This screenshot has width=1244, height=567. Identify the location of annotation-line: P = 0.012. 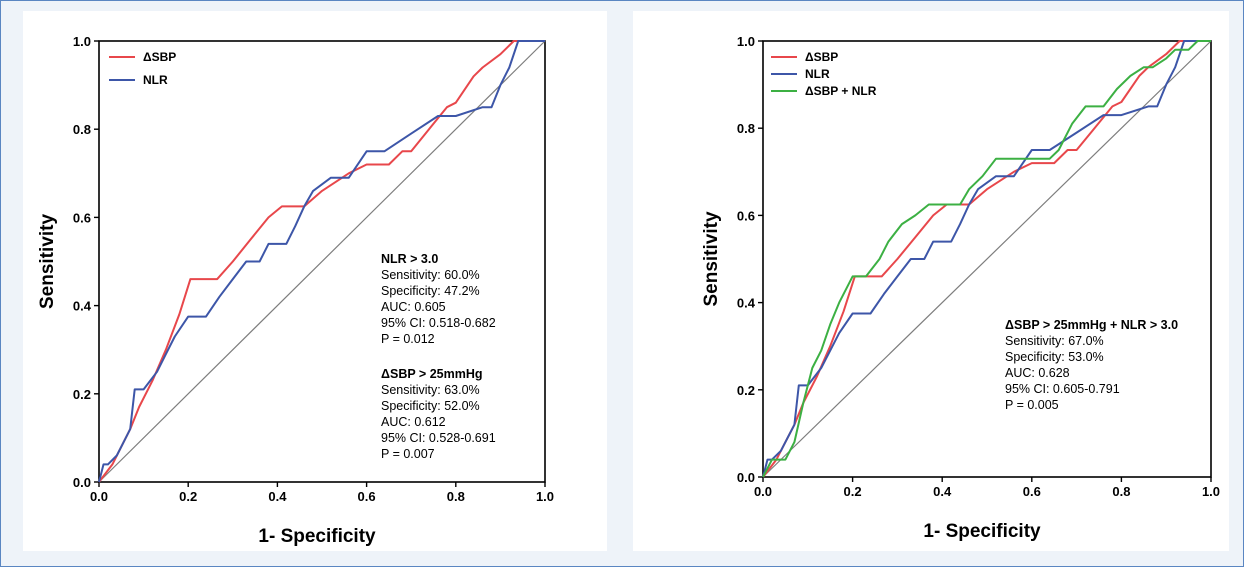
(408, 339).